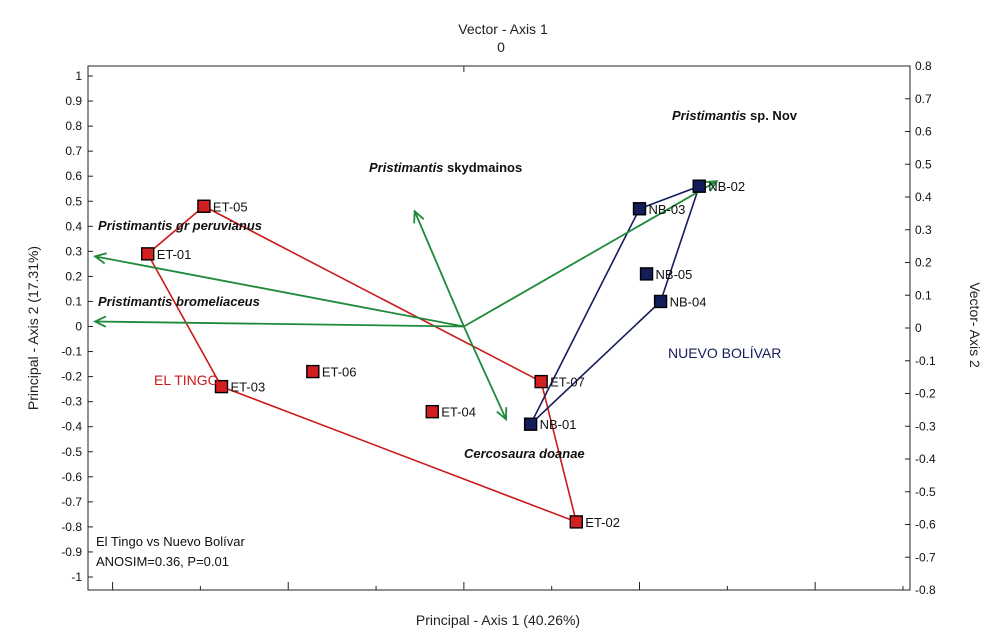 This screenshot has width=983, height=632. I want to click on vector-label: Cercosaura doanae, so click(524, 453).